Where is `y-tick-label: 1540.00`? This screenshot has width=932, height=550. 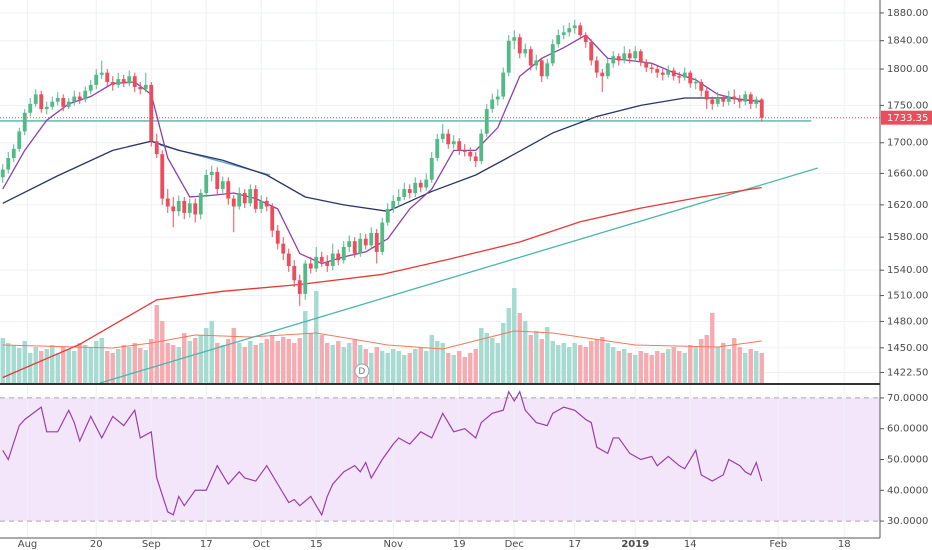
y-tick-label: 1540.00 is located at coordinates (907, 270).